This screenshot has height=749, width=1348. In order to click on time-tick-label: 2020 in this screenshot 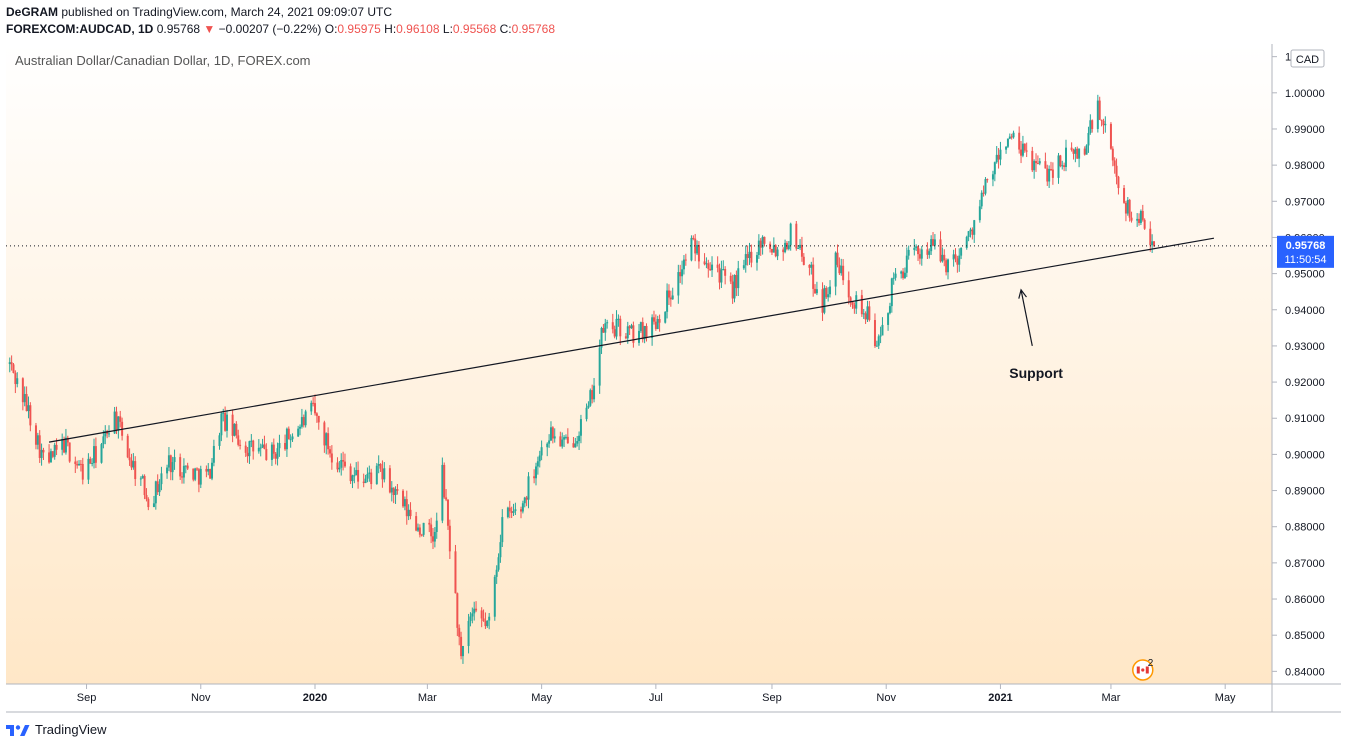, I will do `click(315, 698)`.